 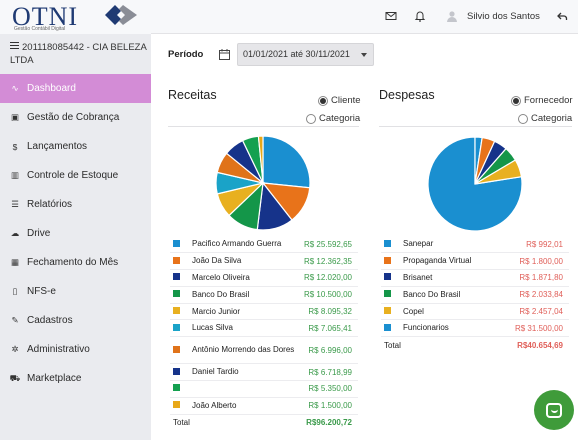 I want to click on table-row: Funcionarios R$ 31.500,00, so click(x=475, y=328).